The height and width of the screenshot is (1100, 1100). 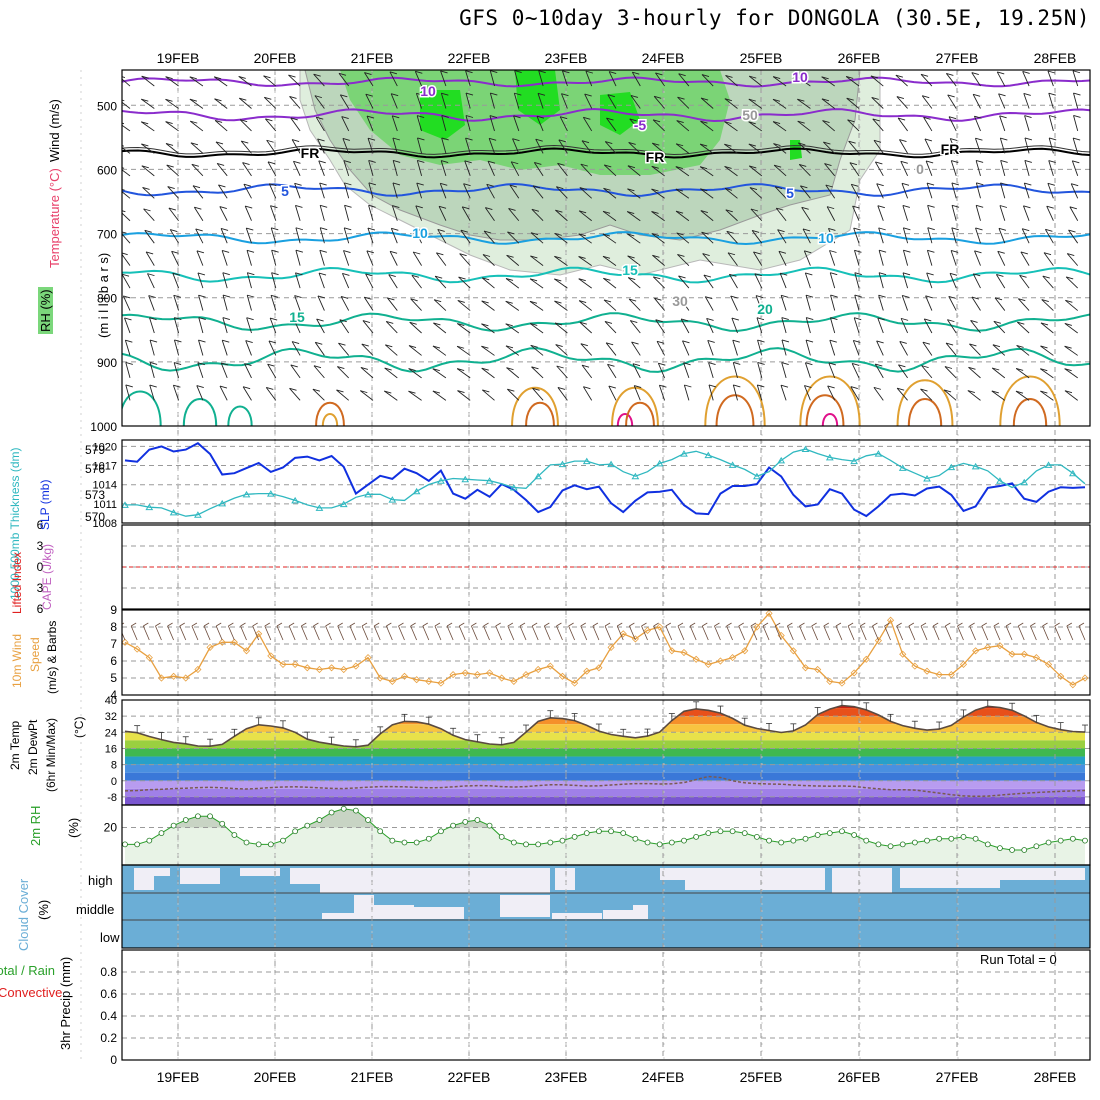 What do you see at coordinates (606, 275) in the screenshot?
I see `contour-teal` at bounding box center [606, 275].